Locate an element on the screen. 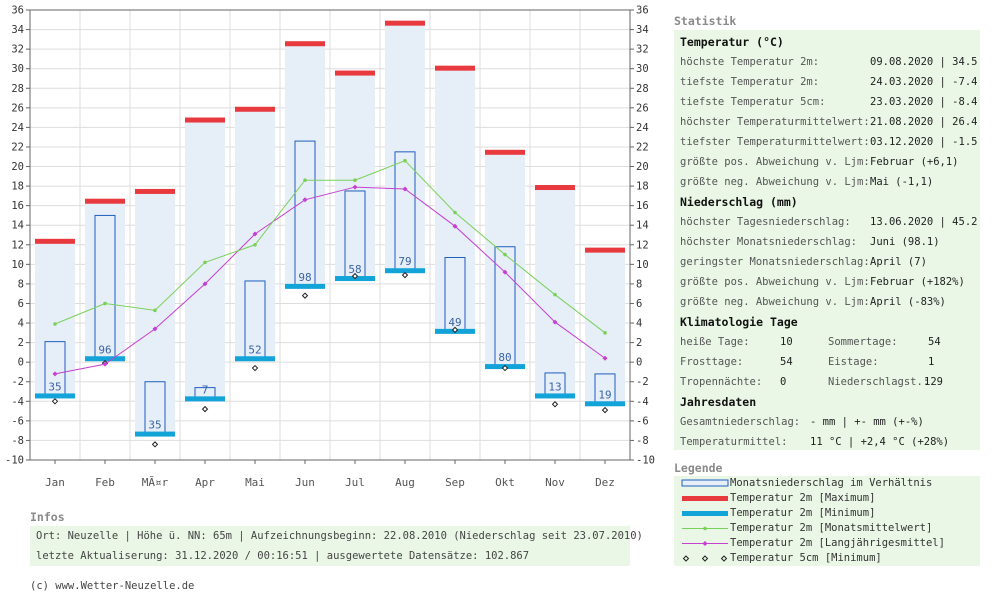  jahr-row-2: Temperaturmittel: 11 °C | +2,4 °C (+28%) is located at coordinates (827, 442).